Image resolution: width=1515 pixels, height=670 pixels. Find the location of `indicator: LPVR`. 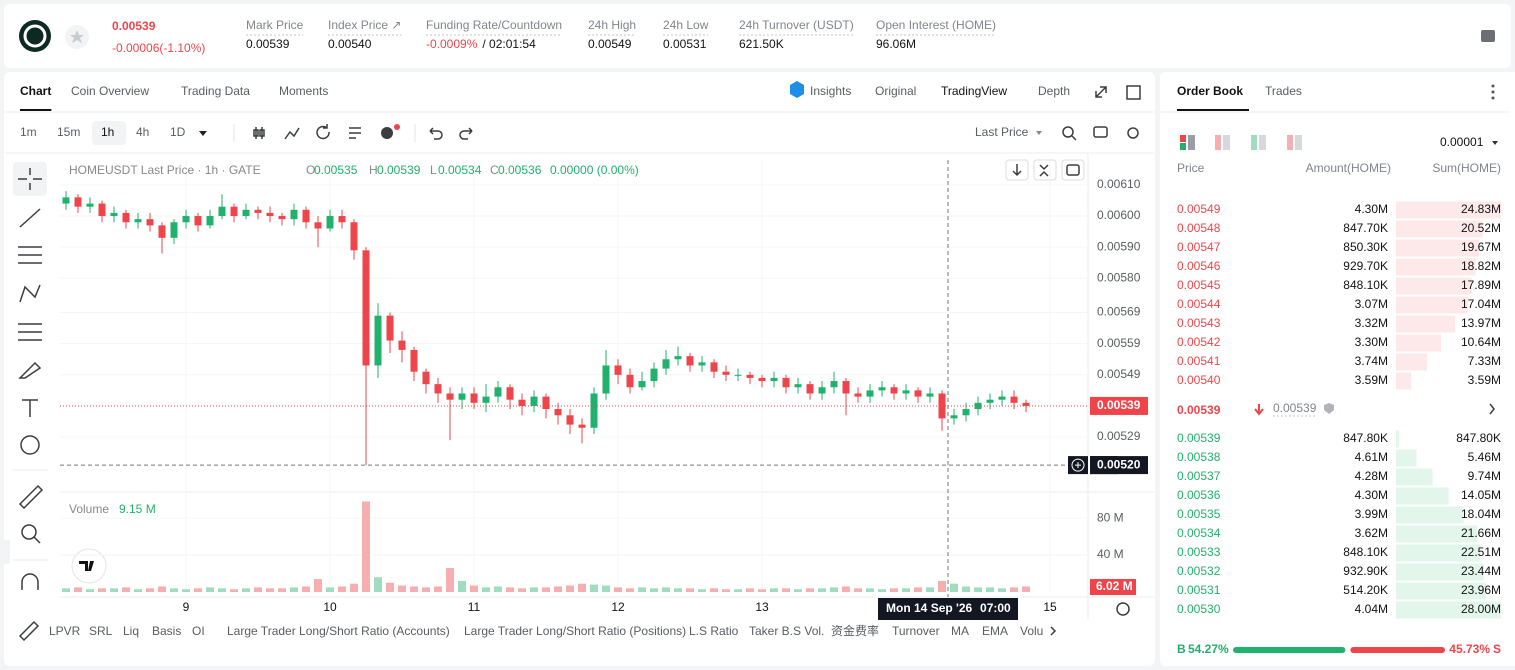

indicator: LPVR is located at coordinates (65, 631).